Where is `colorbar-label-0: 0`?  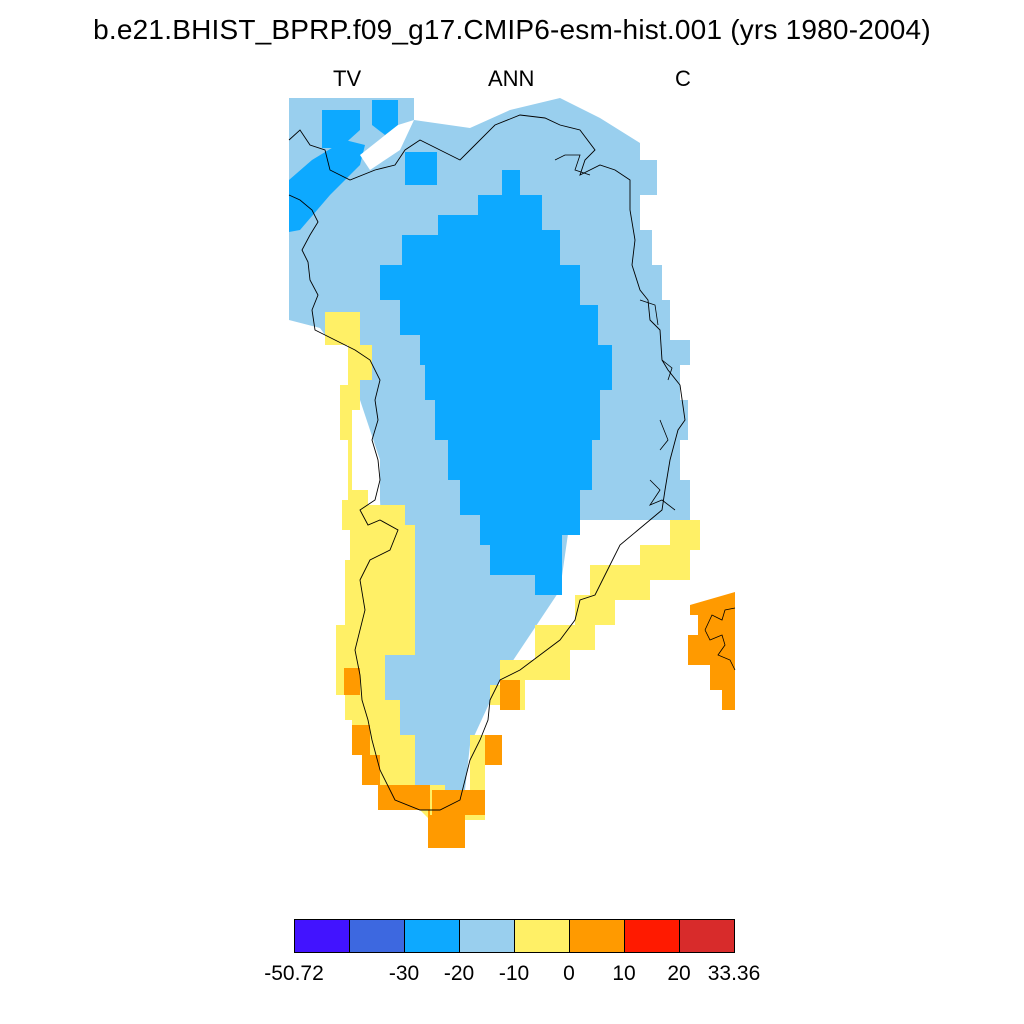 colorbar-label-0: 0 is located at coordinates (569, 973).